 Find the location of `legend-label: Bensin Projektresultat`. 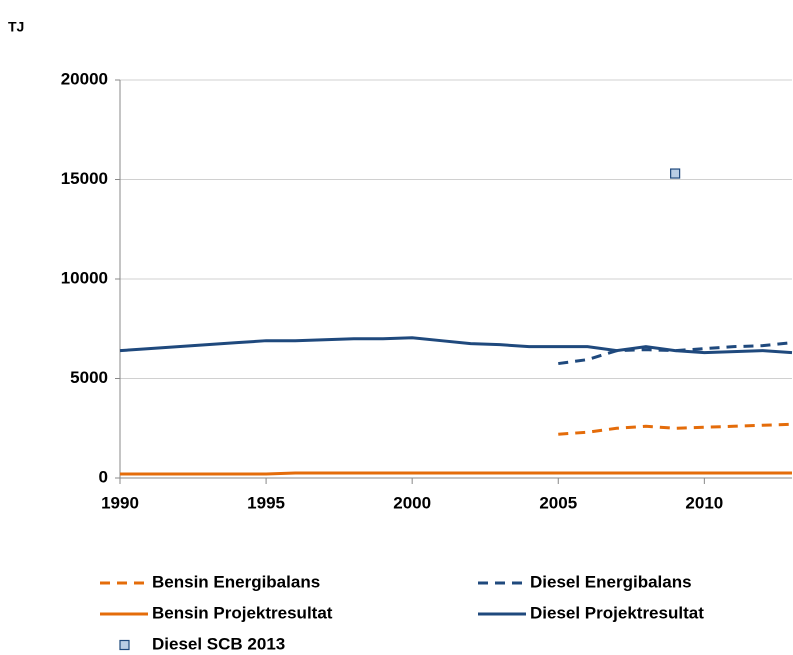

legend-label: Bensin Projektresultat is located at coordinates (242, 612).